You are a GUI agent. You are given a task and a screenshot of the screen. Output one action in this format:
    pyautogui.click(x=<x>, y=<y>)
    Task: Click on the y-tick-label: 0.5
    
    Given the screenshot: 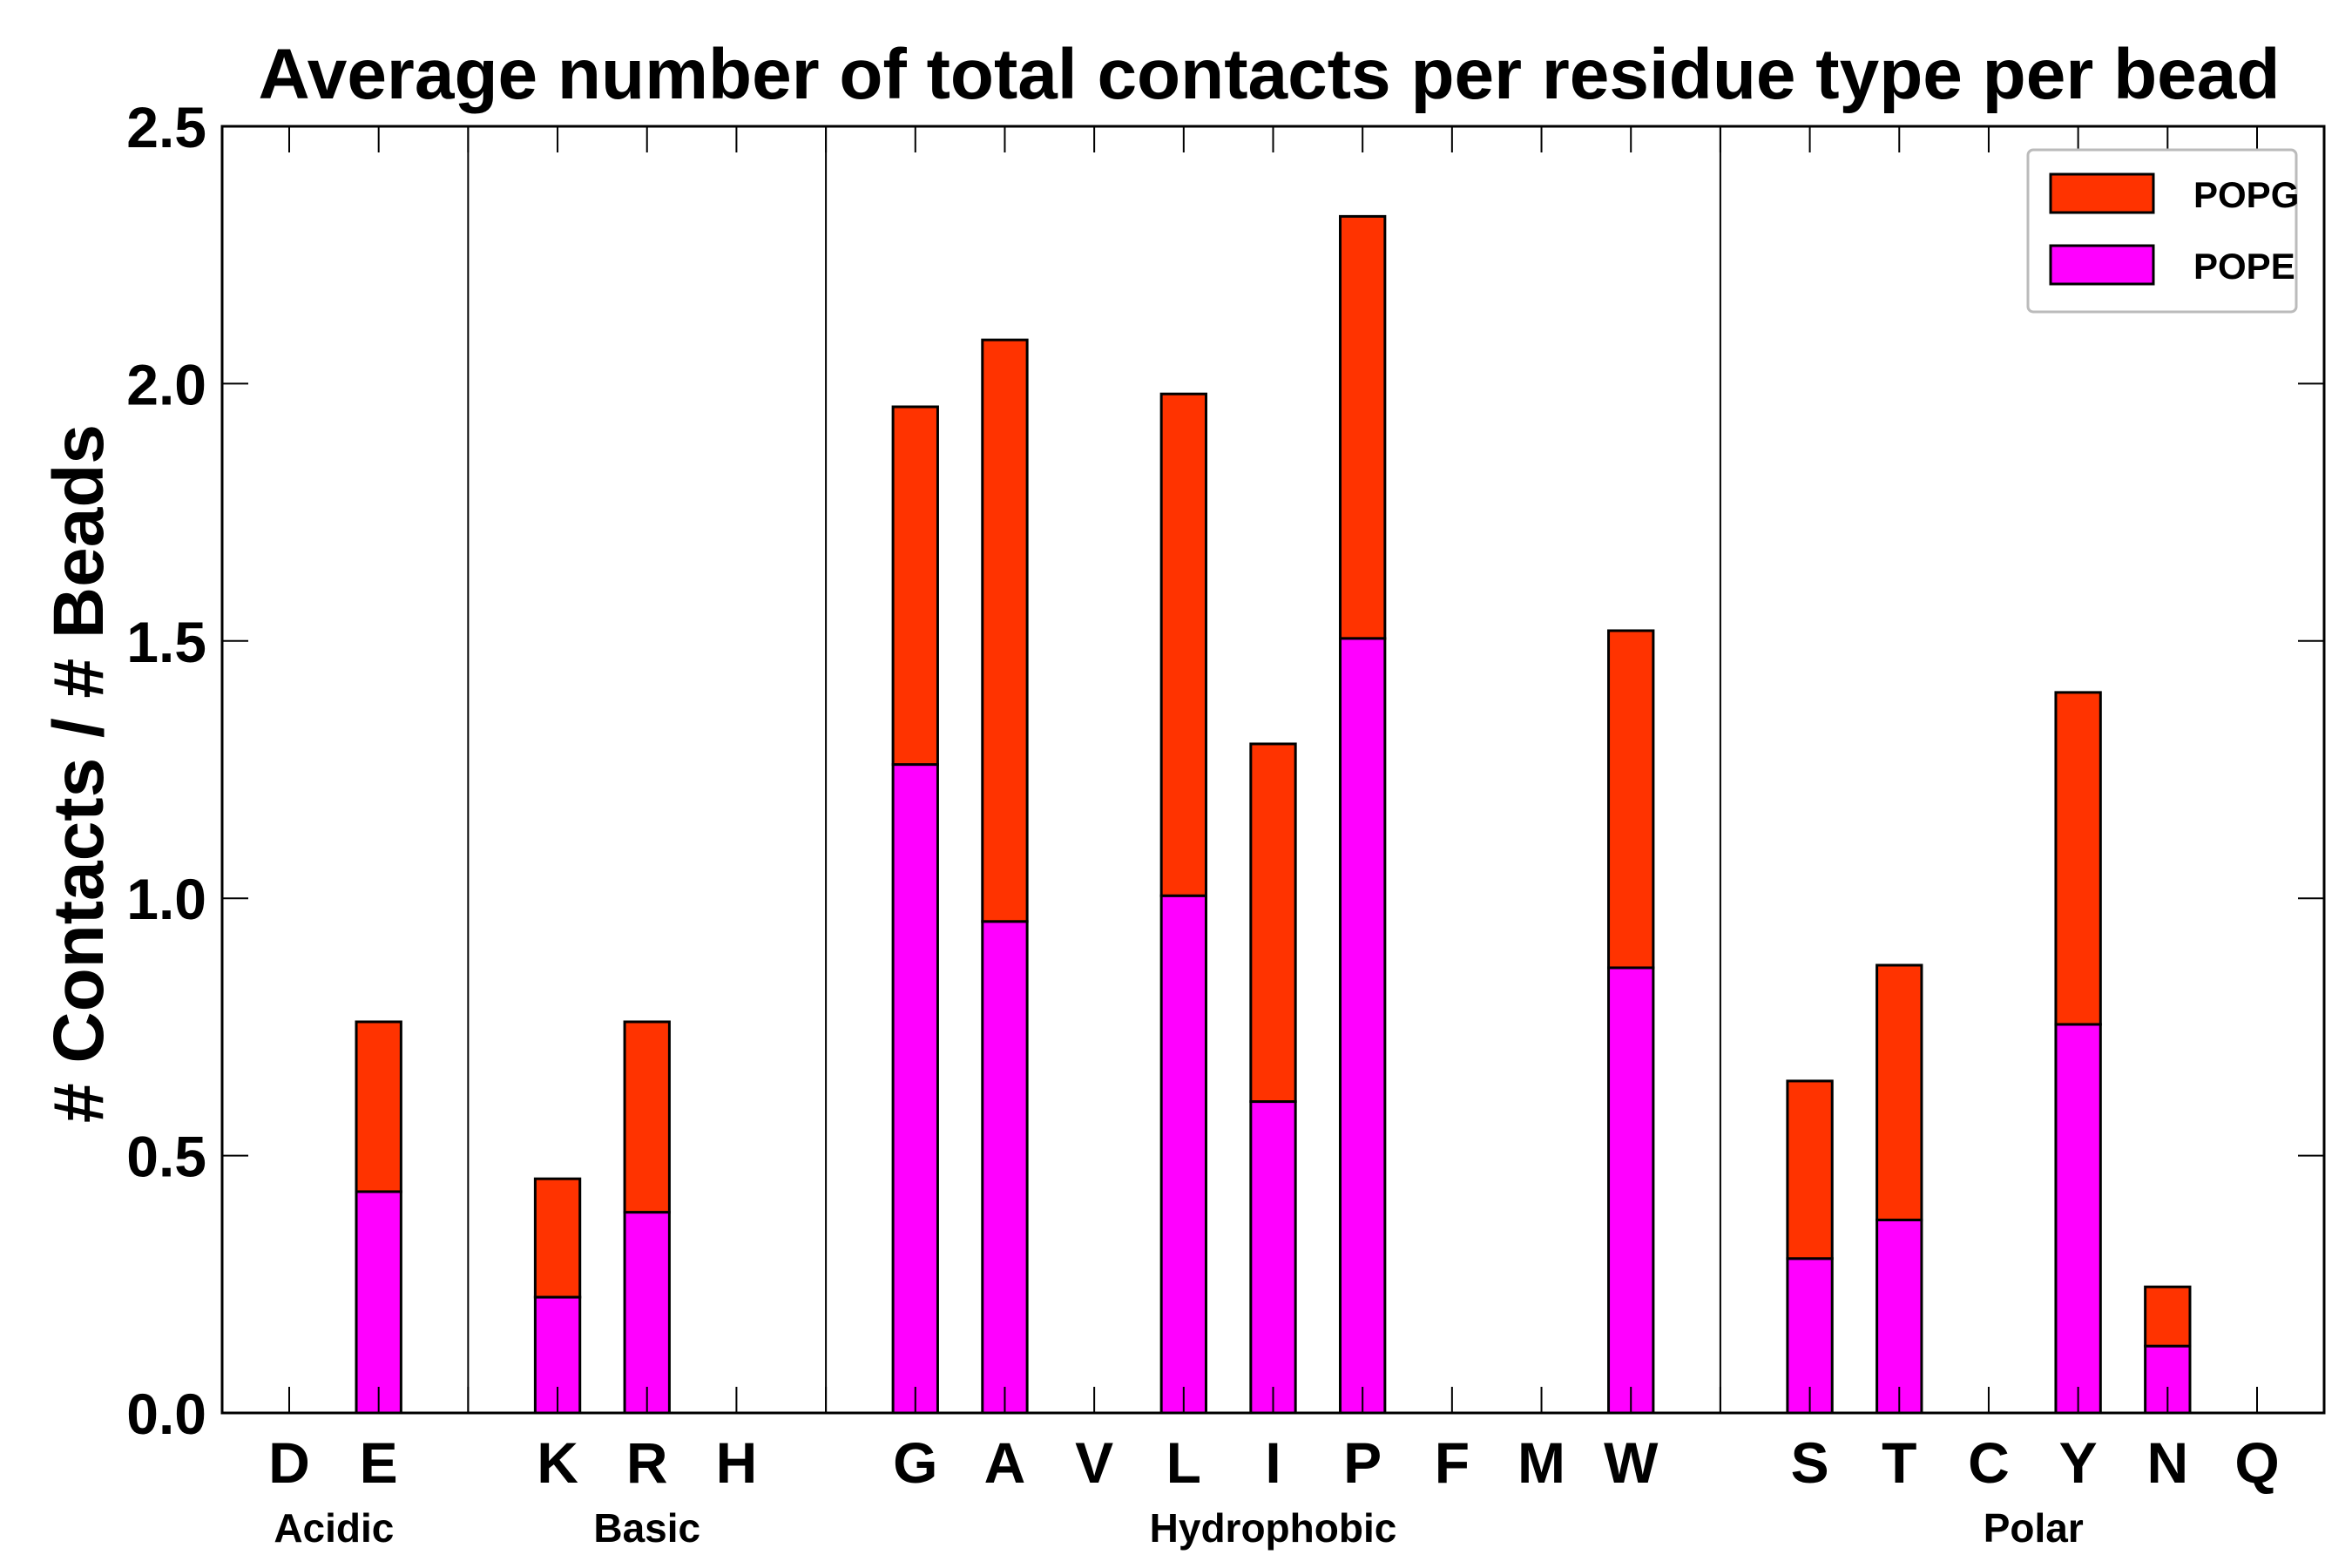 What is the action you would take?
    pyautogui.click(x=166, y=1157)
    